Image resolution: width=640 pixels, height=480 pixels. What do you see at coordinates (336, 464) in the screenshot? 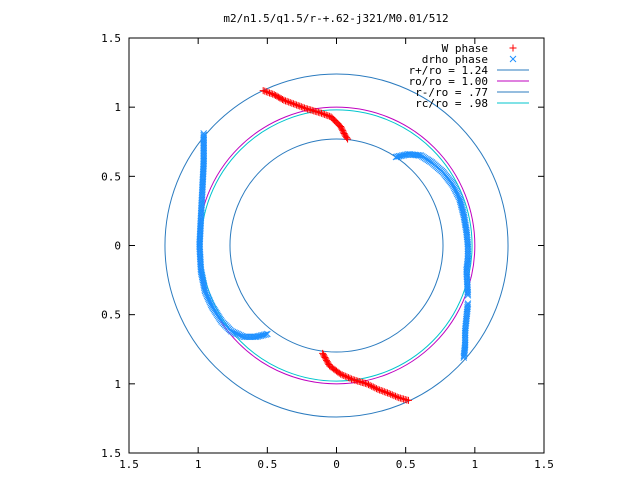
I see `x-tick-label: 0` at bounding box center [336, 464].